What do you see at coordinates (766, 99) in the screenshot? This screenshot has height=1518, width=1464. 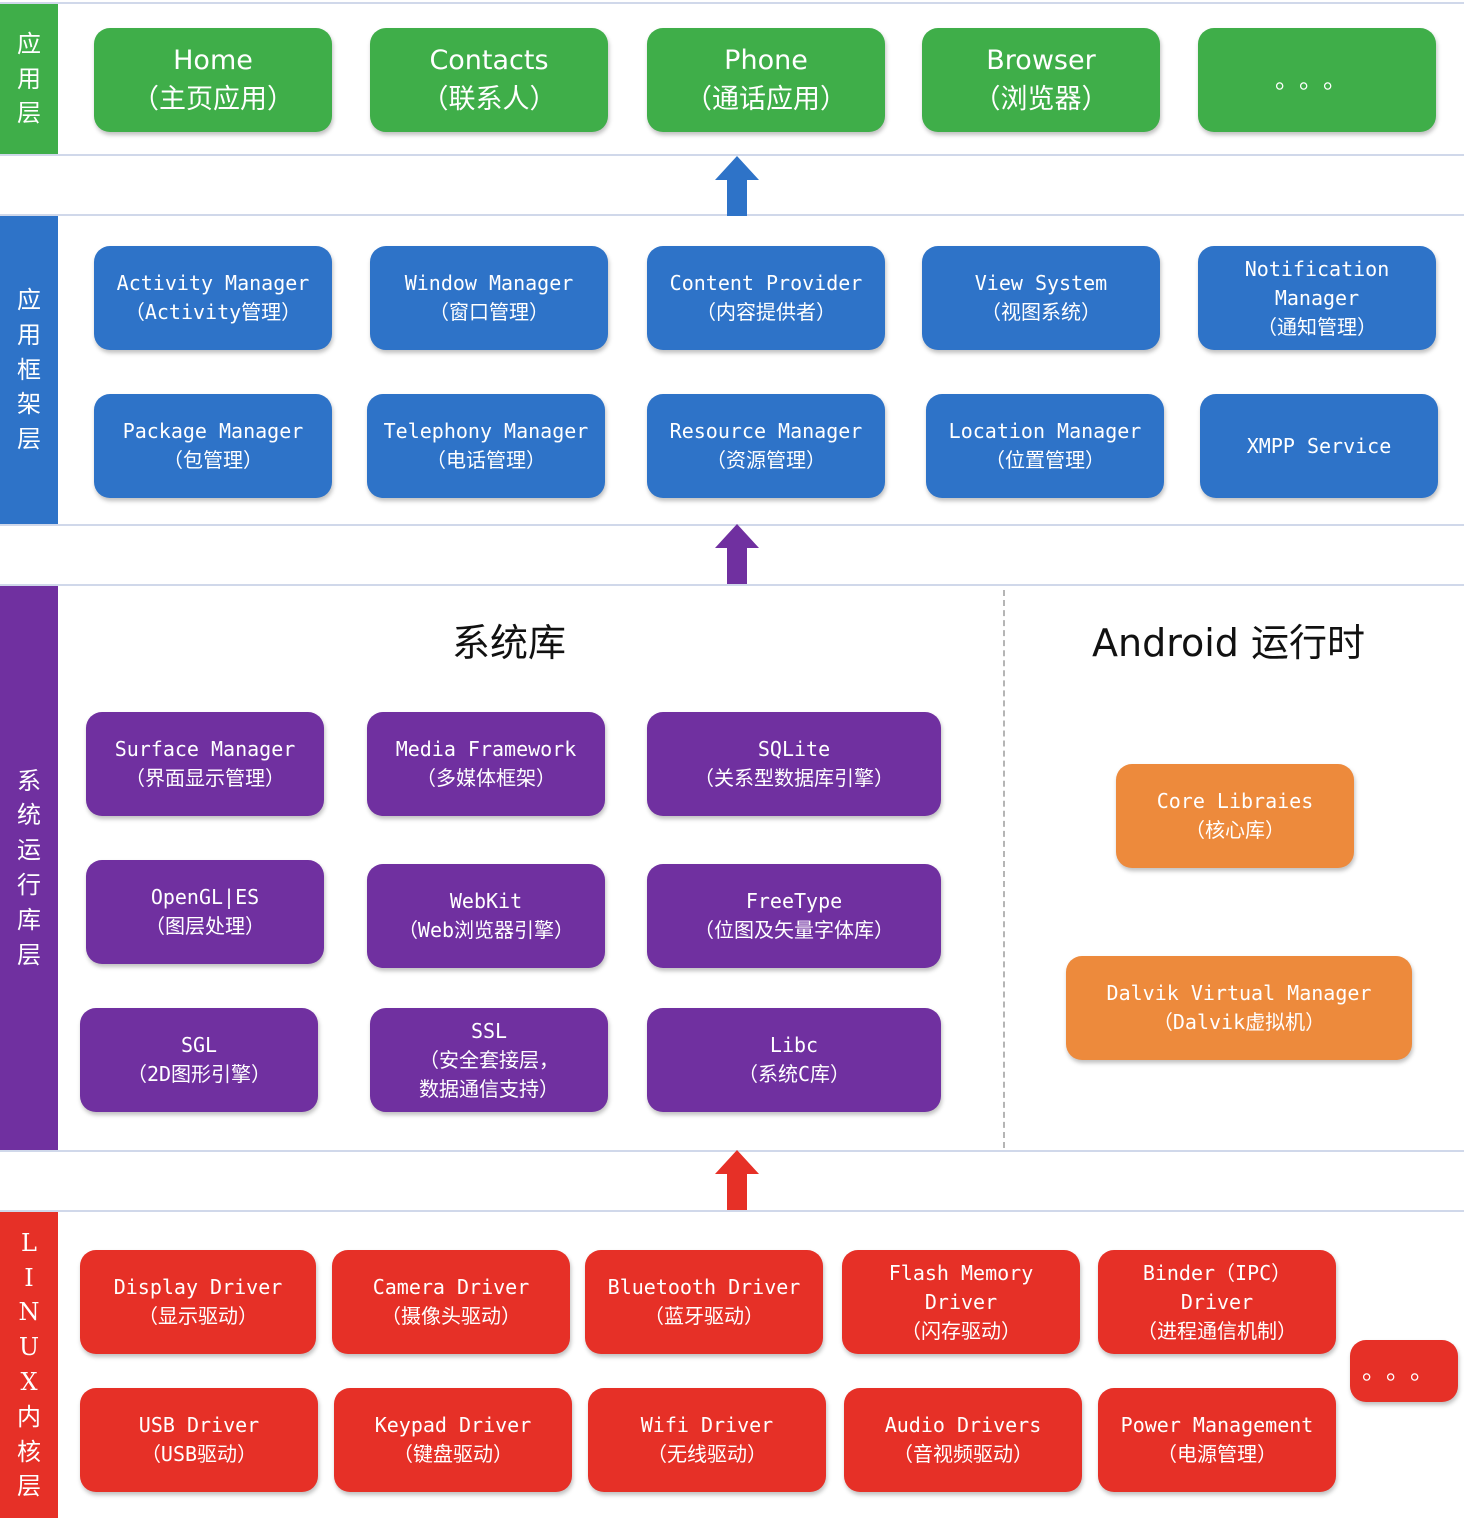 I see `box-label: （通话应用）` at bounding box center [766, 99].